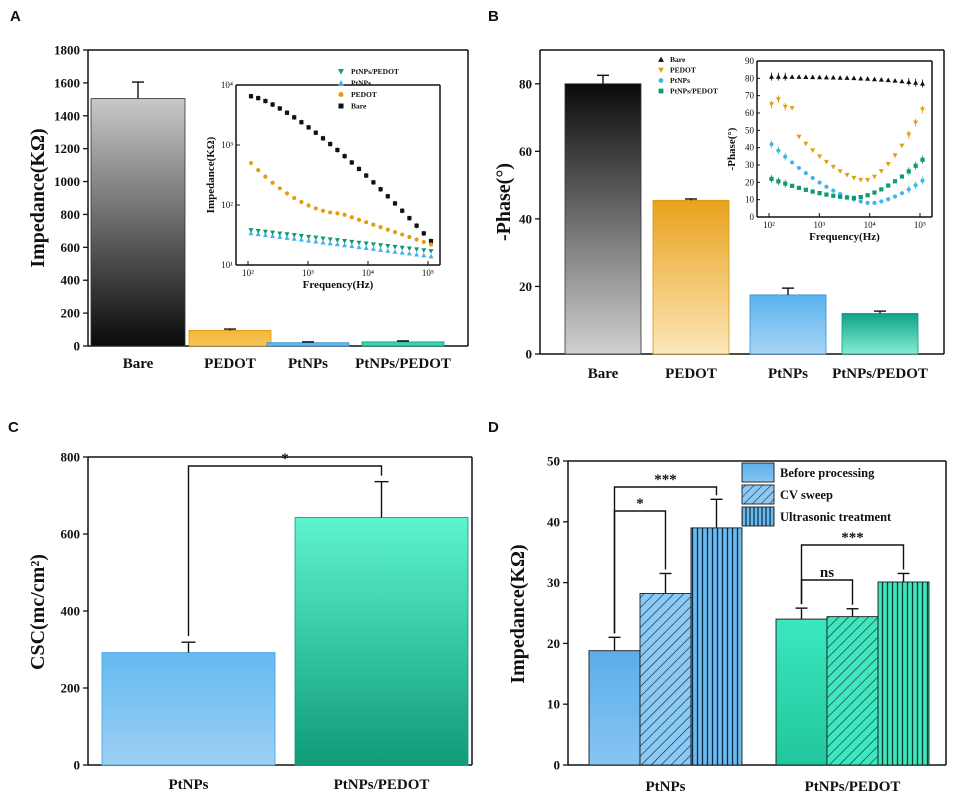 Image resolution: width=957 pixels, height=806 pixels. I want to click on panel-b-category-label: PtNPs/PEDOT, so click(880, 374).